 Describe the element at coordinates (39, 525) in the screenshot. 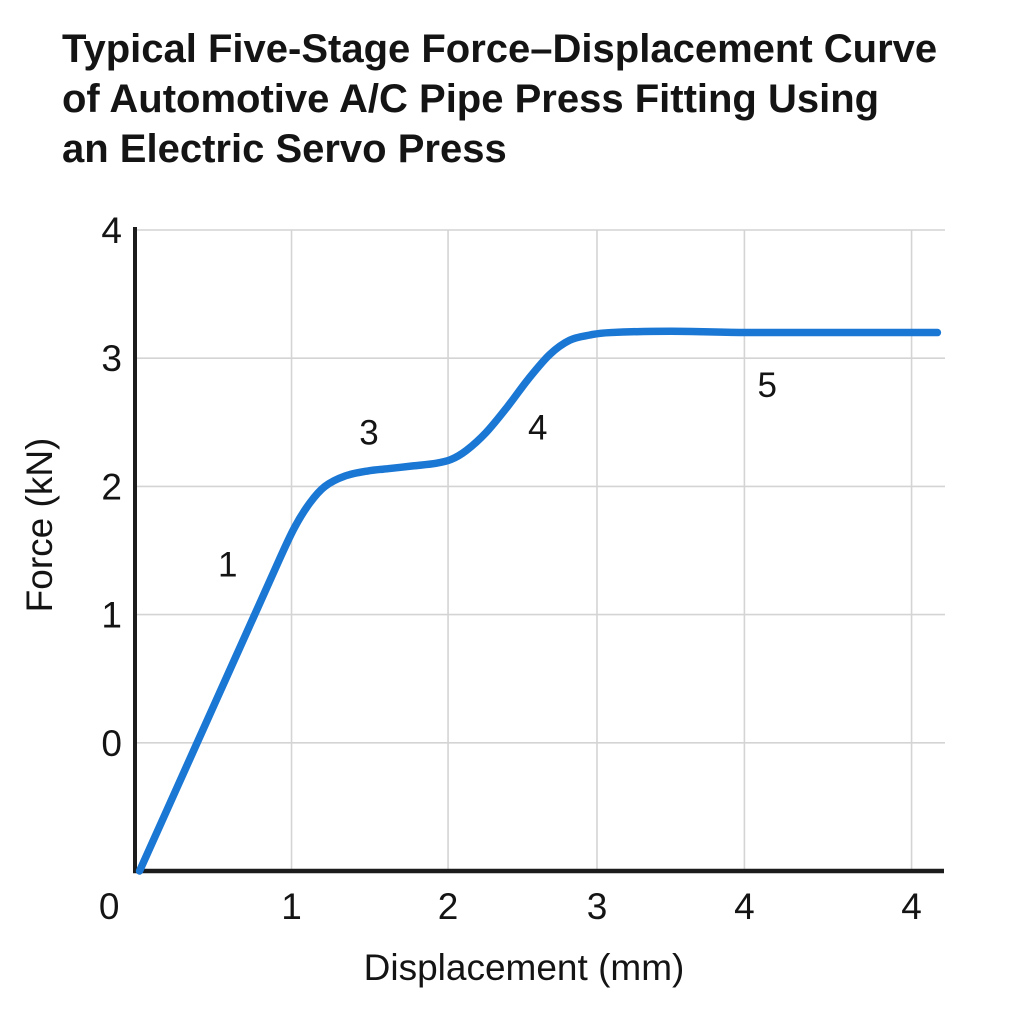

I see `y-axis-label: Force (kN)` at that location.